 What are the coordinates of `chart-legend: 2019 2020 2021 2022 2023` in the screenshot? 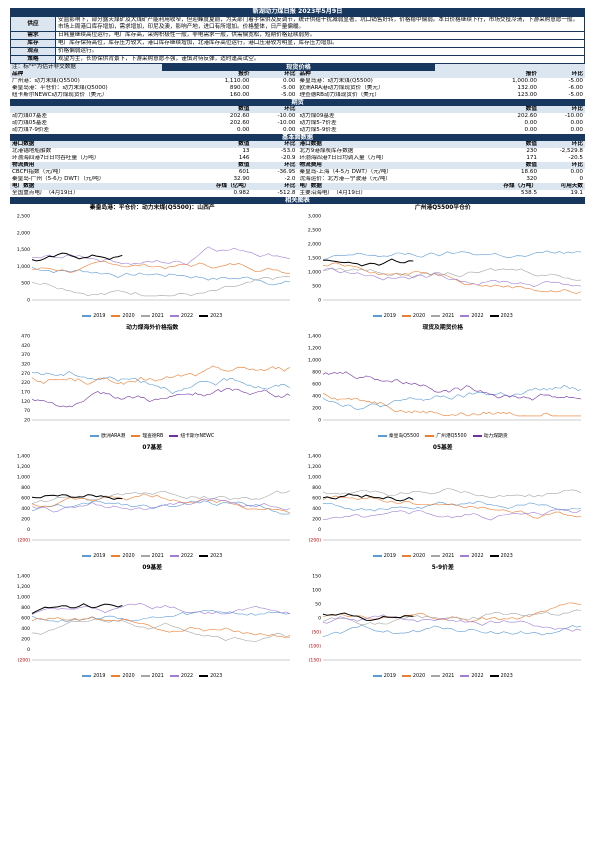 It's located at (443, 557).